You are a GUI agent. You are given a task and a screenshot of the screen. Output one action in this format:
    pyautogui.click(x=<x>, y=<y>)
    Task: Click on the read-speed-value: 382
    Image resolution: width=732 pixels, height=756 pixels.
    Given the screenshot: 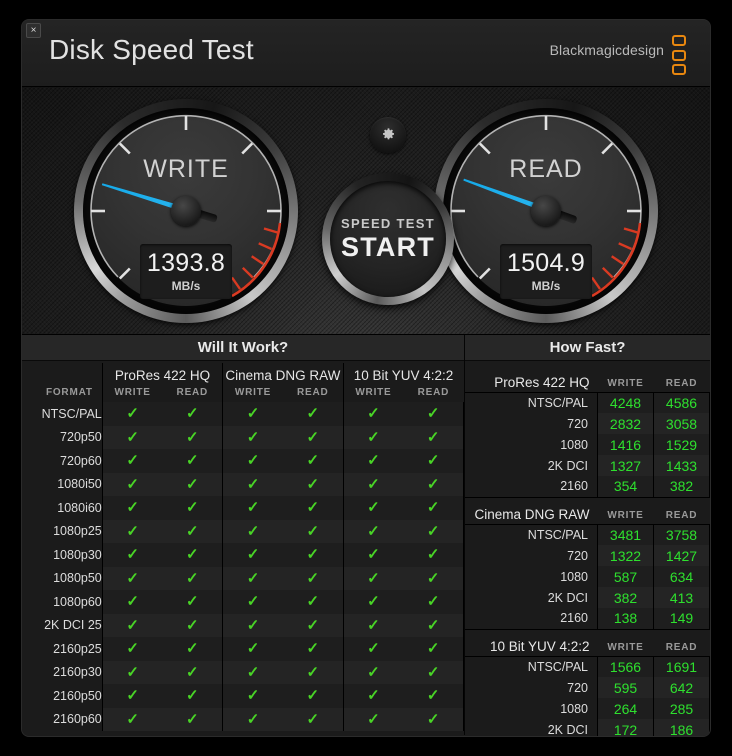 What is the action you would take?
    pyautogui.click(x=681, y=487)
    